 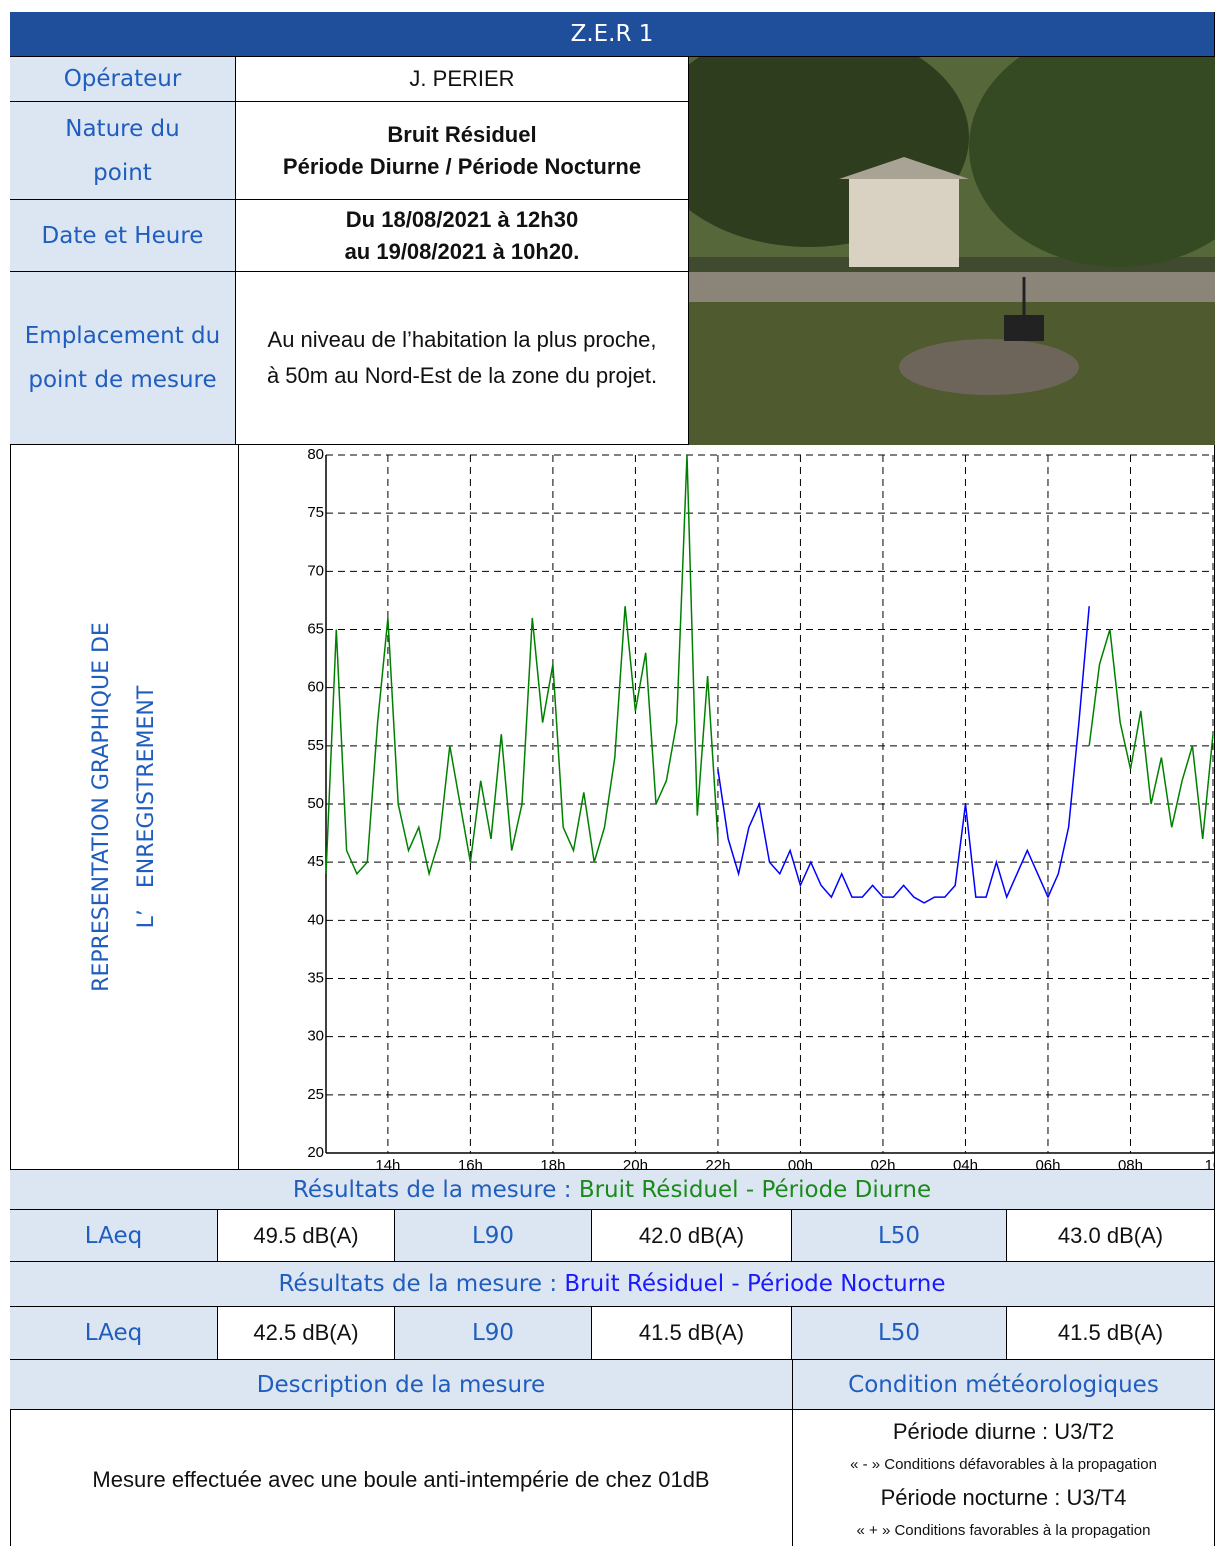 What do you see at coordinates (315, 570) in the screenshot?
I see `y-tick-label: 70` at bounding box center [315, 570].